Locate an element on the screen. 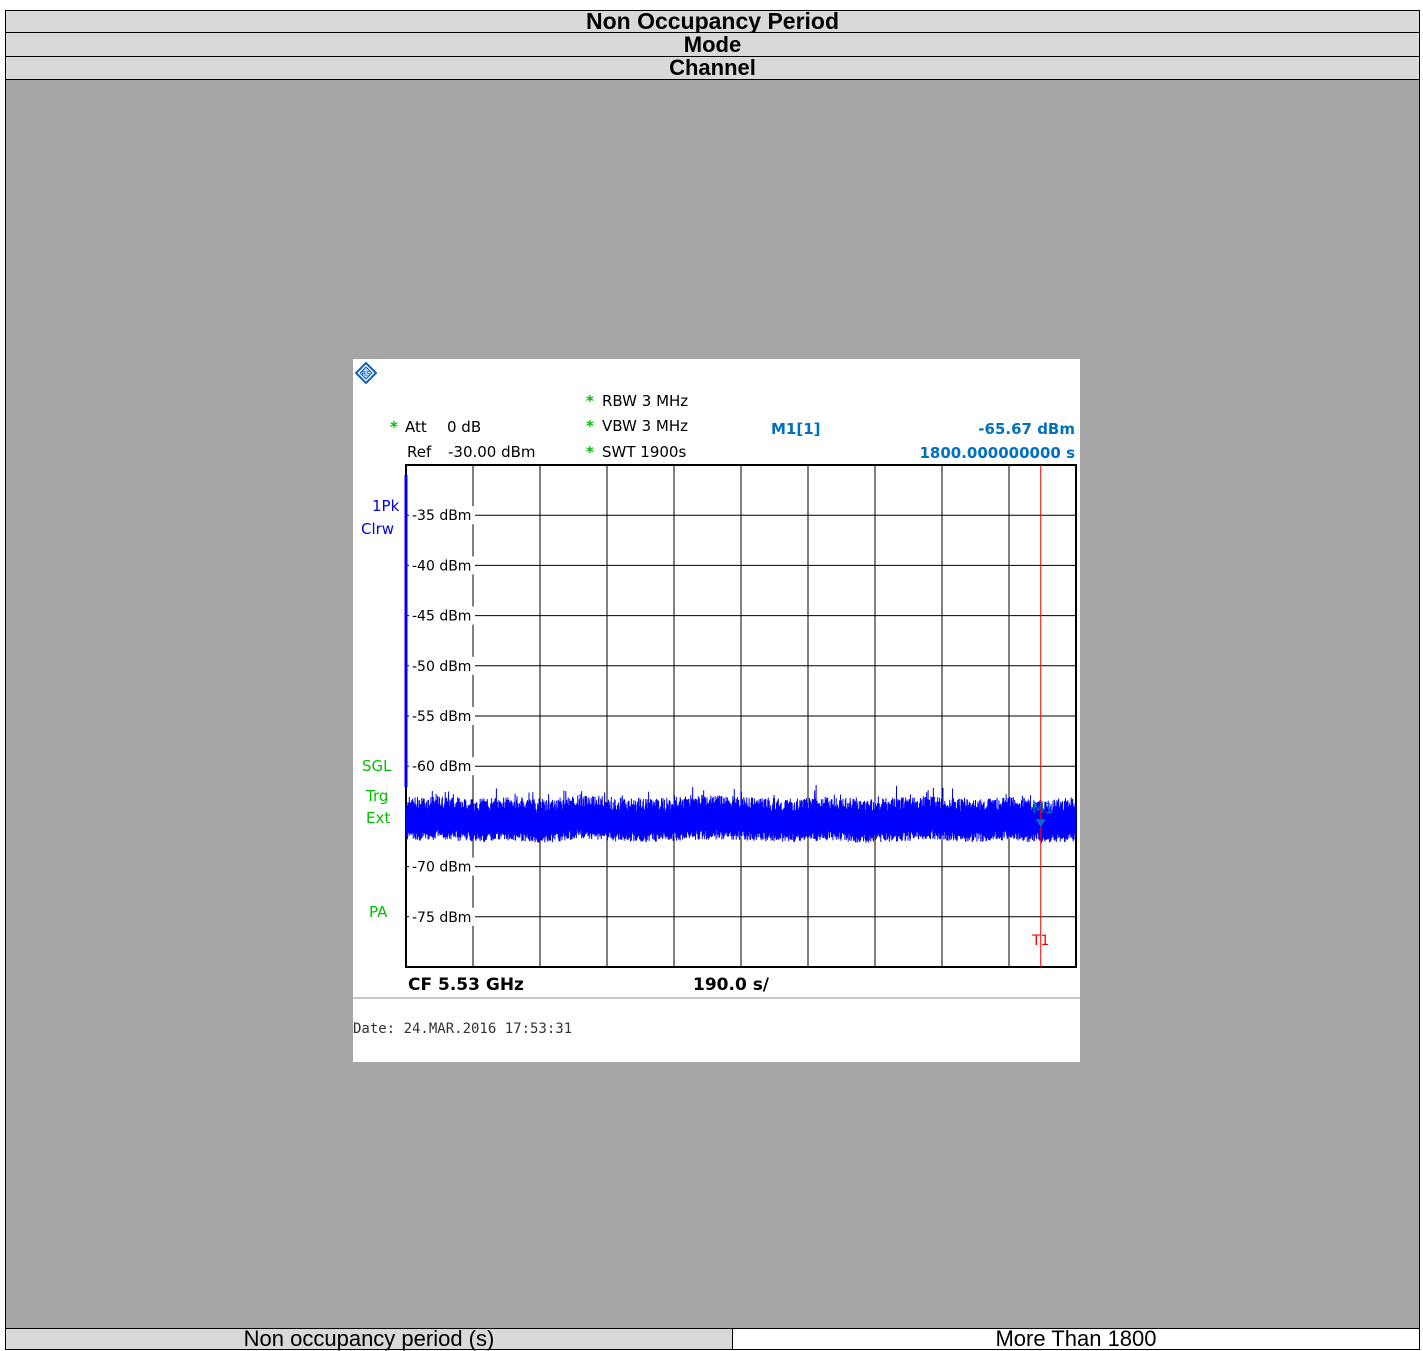 This screenshot has width=1423, height=1351. mode-row: Mode is located at coordinates (712, 45).